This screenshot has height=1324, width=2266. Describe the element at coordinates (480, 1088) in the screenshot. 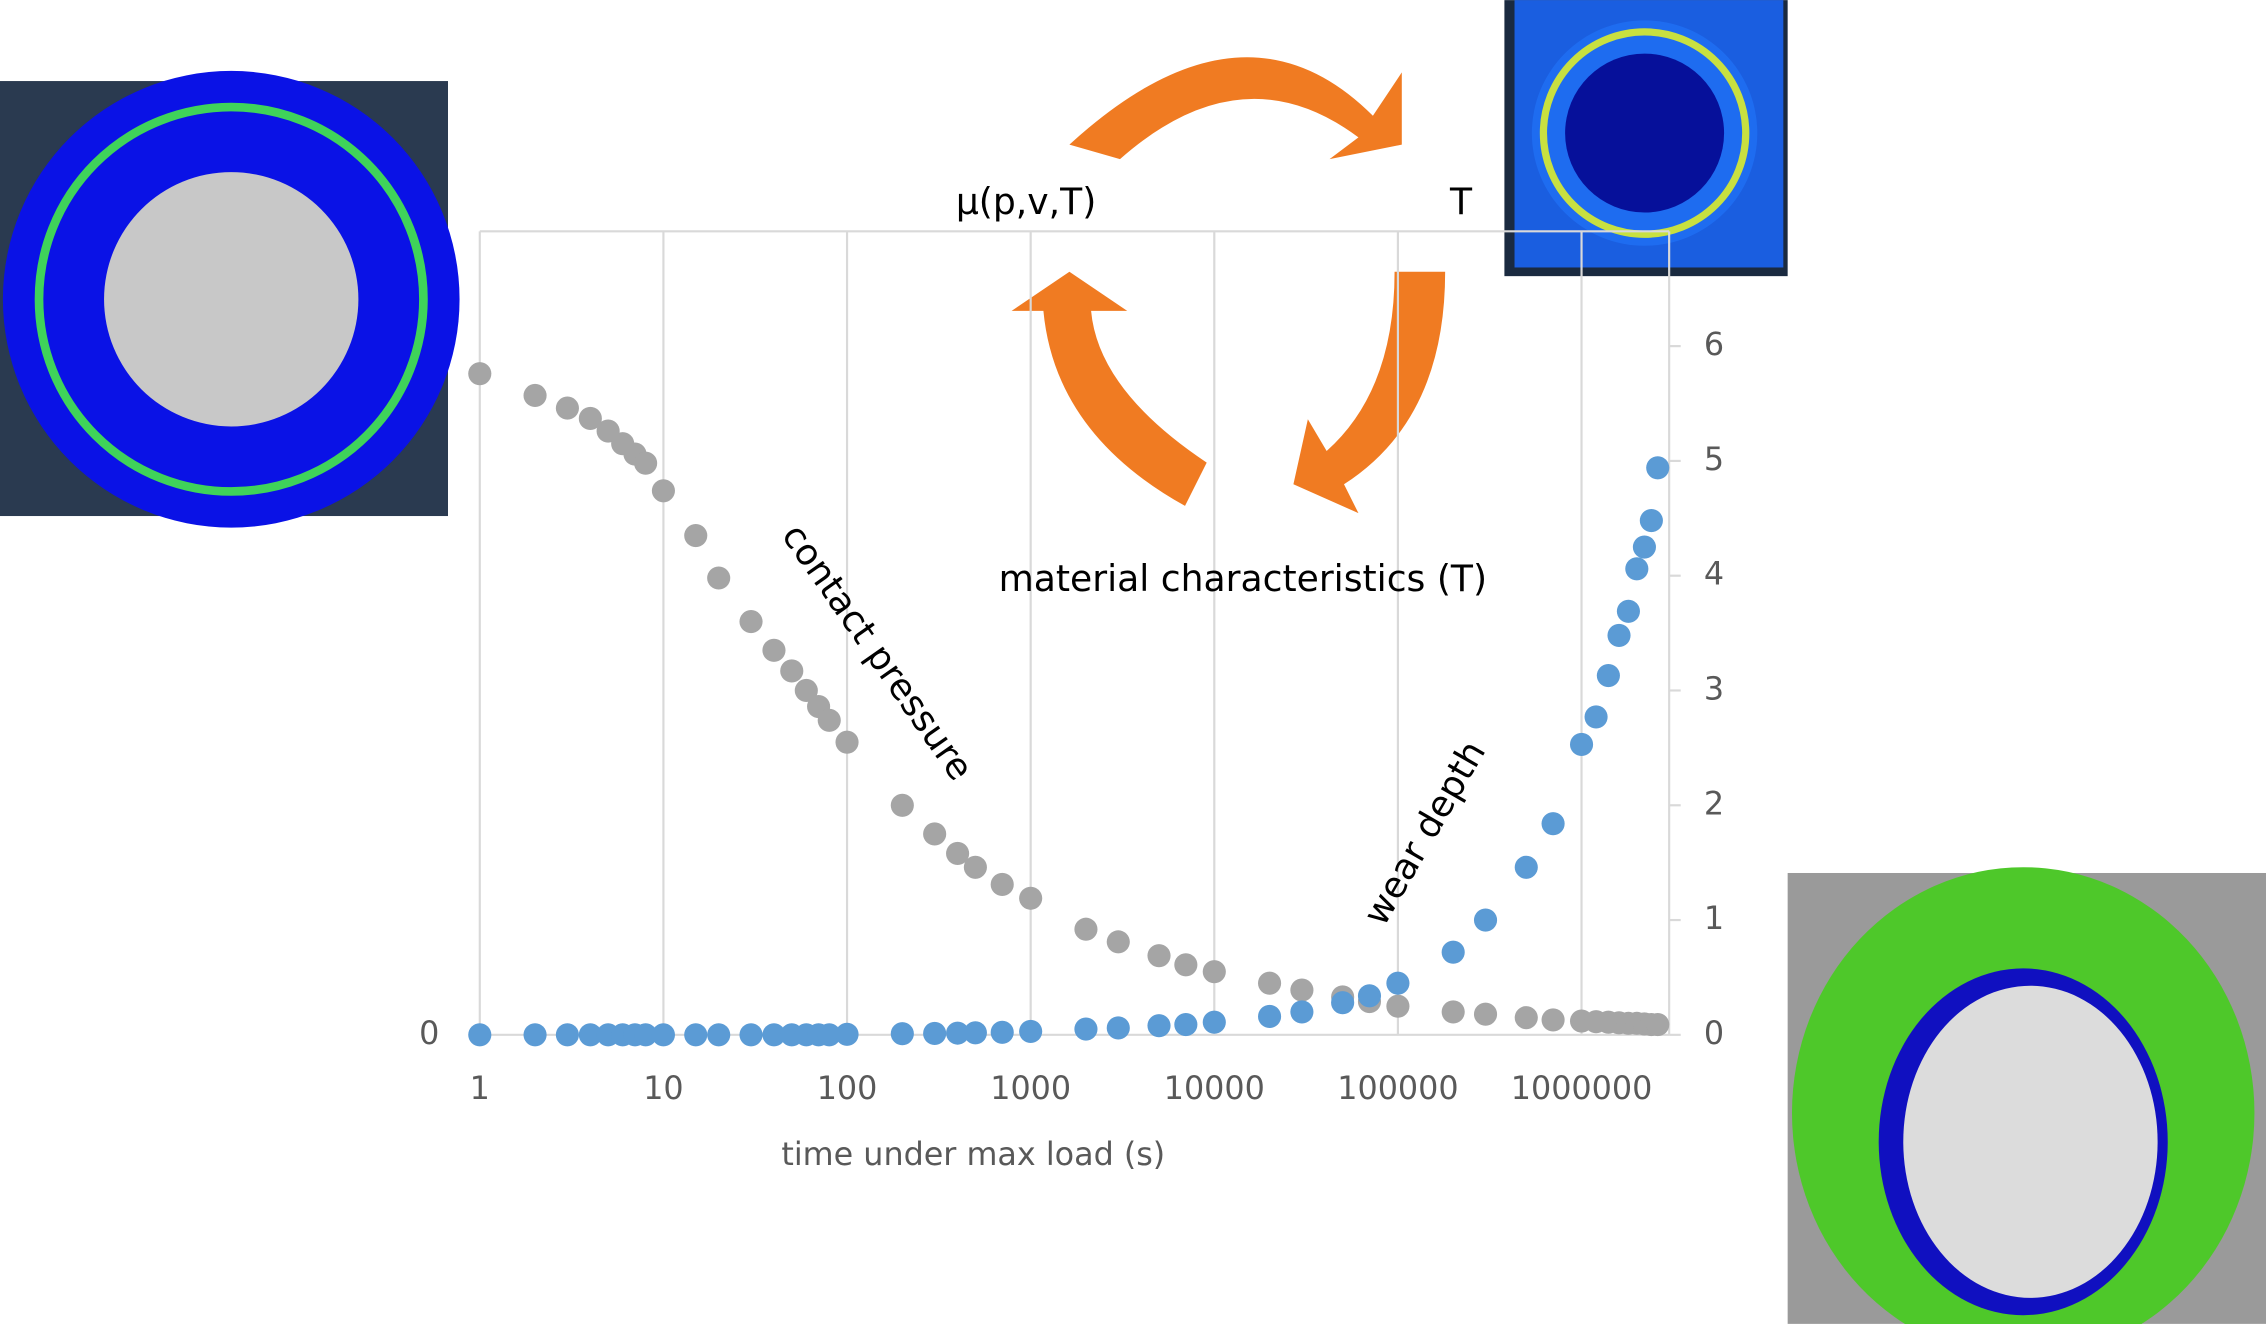

I see `x-tick-label: 1` at that location.